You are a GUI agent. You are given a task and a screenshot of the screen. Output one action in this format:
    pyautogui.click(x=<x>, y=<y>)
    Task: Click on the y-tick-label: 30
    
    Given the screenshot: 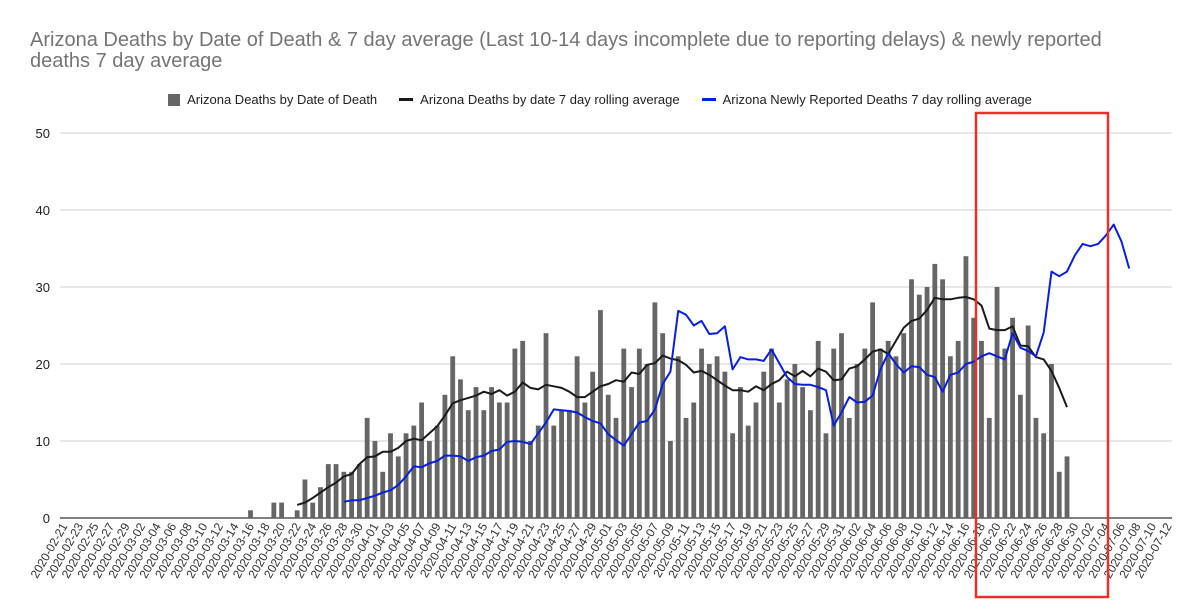 What is the action you would take?
    pyautogui.click(x=43, y=287)
    